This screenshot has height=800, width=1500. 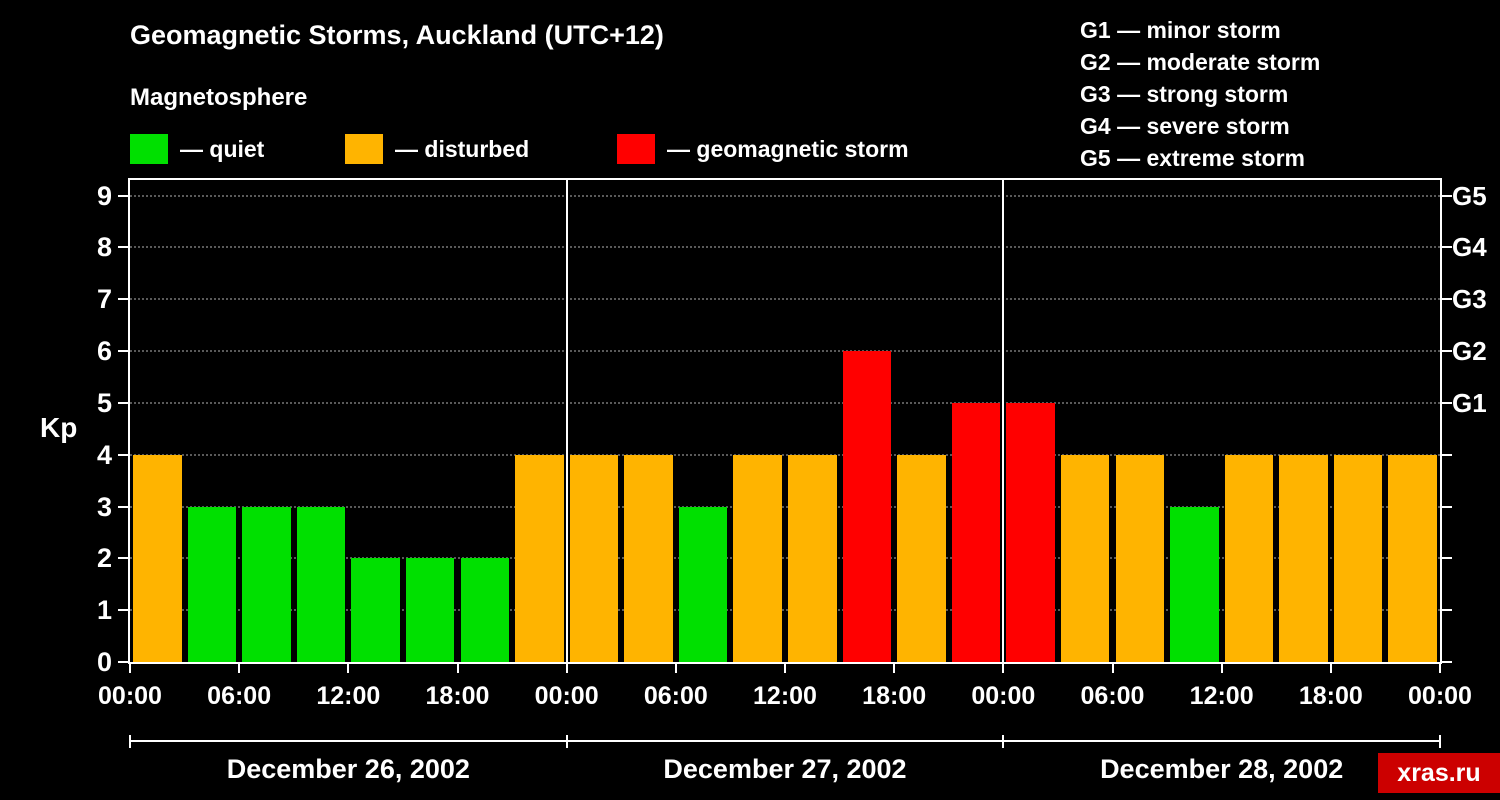 I want to click on y-axis-label: 8, so click(x=104, y=247).